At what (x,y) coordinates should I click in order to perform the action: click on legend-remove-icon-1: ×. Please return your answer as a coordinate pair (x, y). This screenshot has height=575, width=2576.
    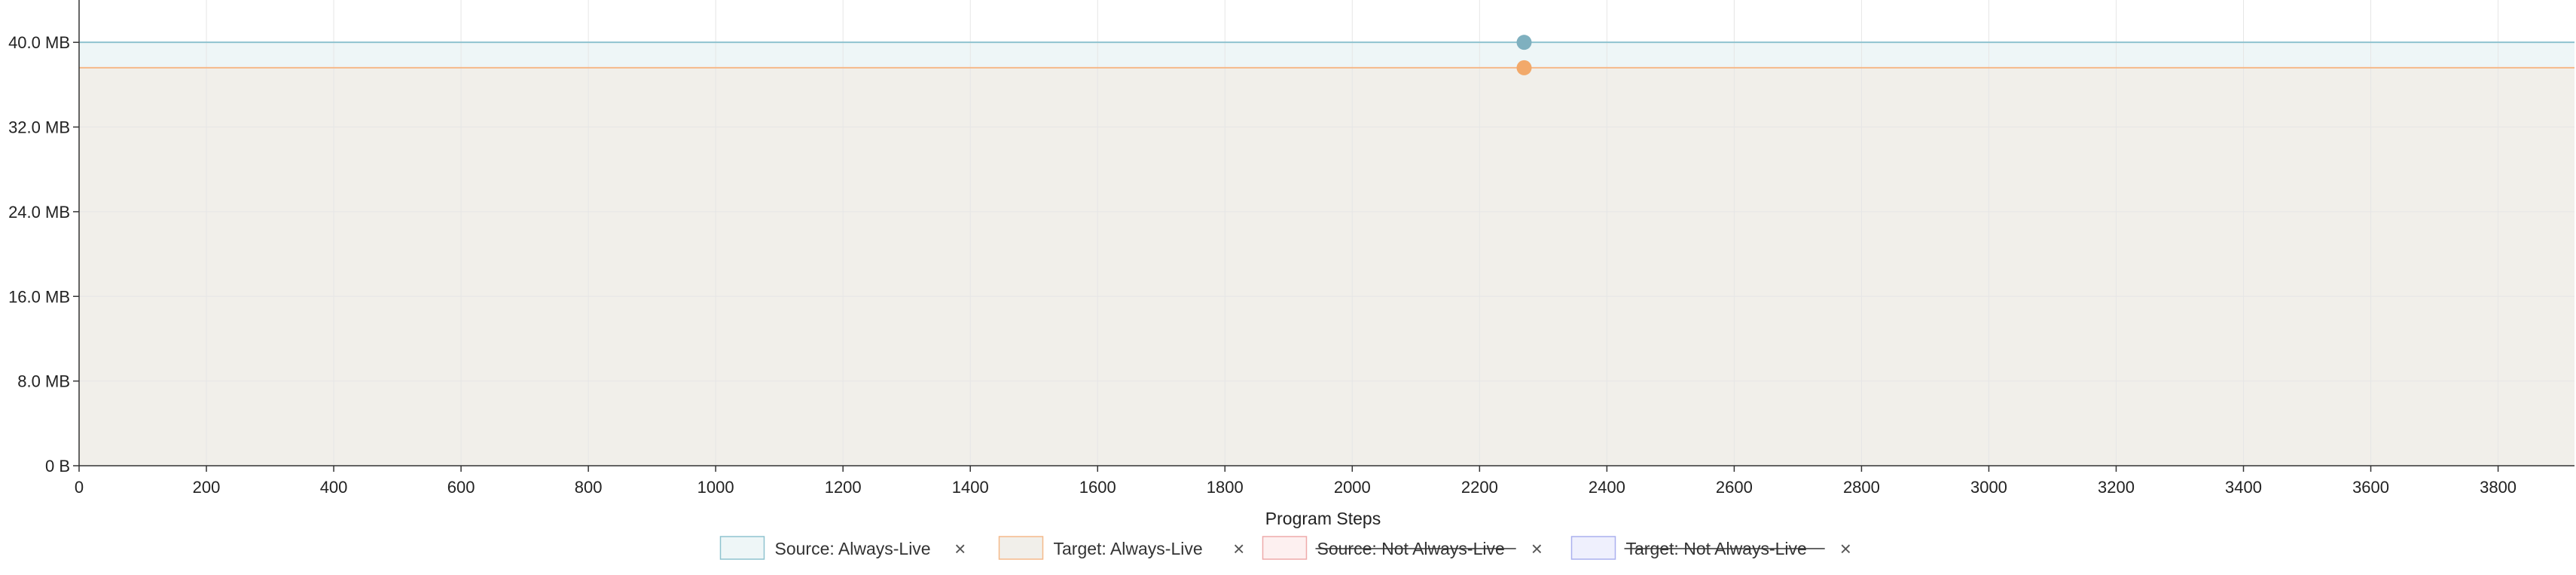
    Looking at the image, I should click on (1239, 548).